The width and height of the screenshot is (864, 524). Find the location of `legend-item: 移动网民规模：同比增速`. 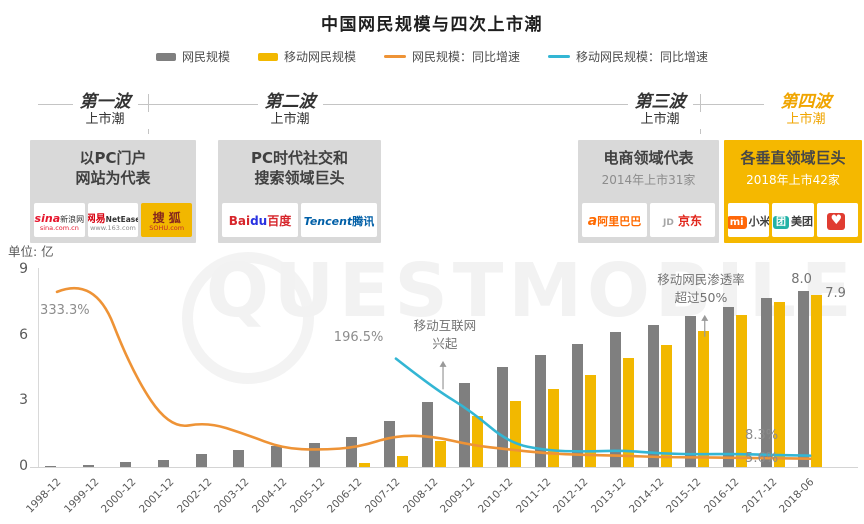

legend-item: 移动网民规模：同比增速 is located at coordinates (628, 56).